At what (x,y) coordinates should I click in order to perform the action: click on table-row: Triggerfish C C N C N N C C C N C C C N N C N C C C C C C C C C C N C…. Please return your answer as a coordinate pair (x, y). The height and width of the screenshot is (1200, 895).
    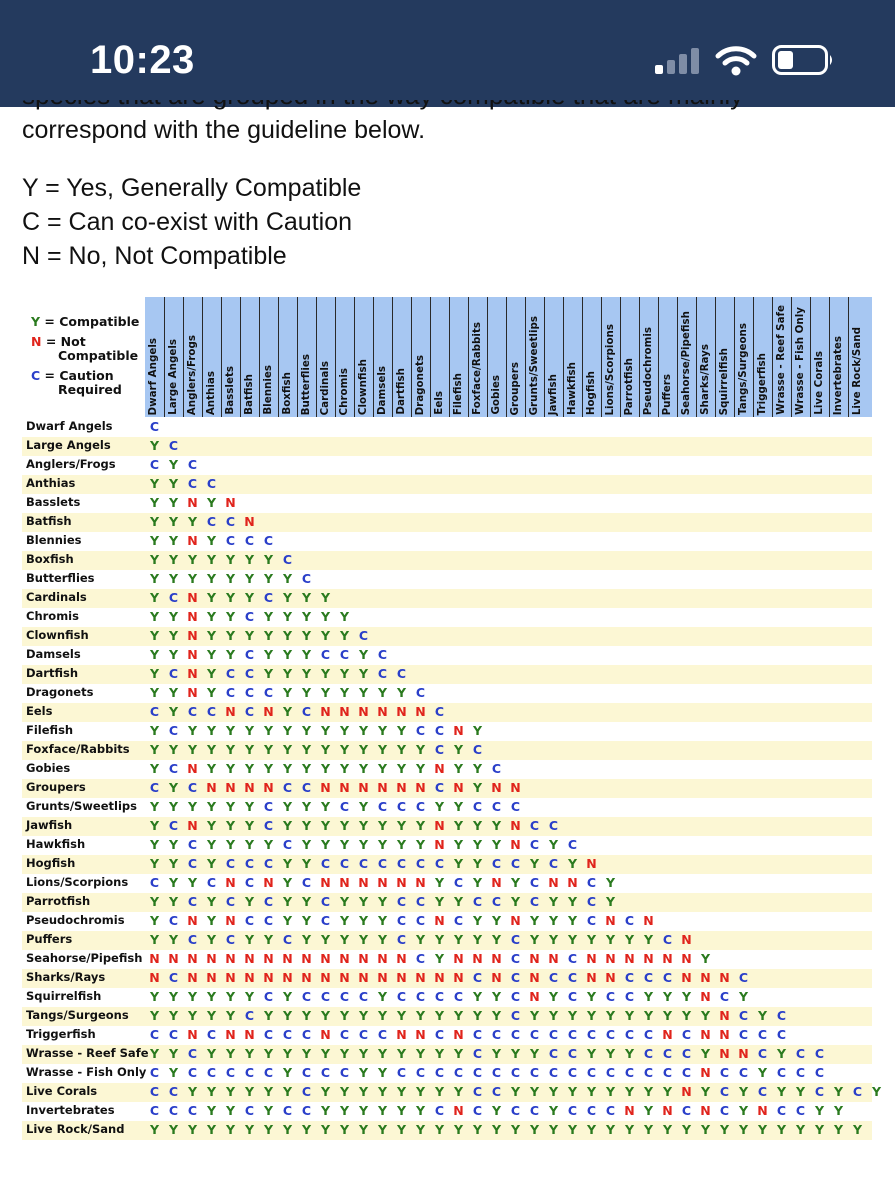
    Looking at the image, I should click on (447, 1035).